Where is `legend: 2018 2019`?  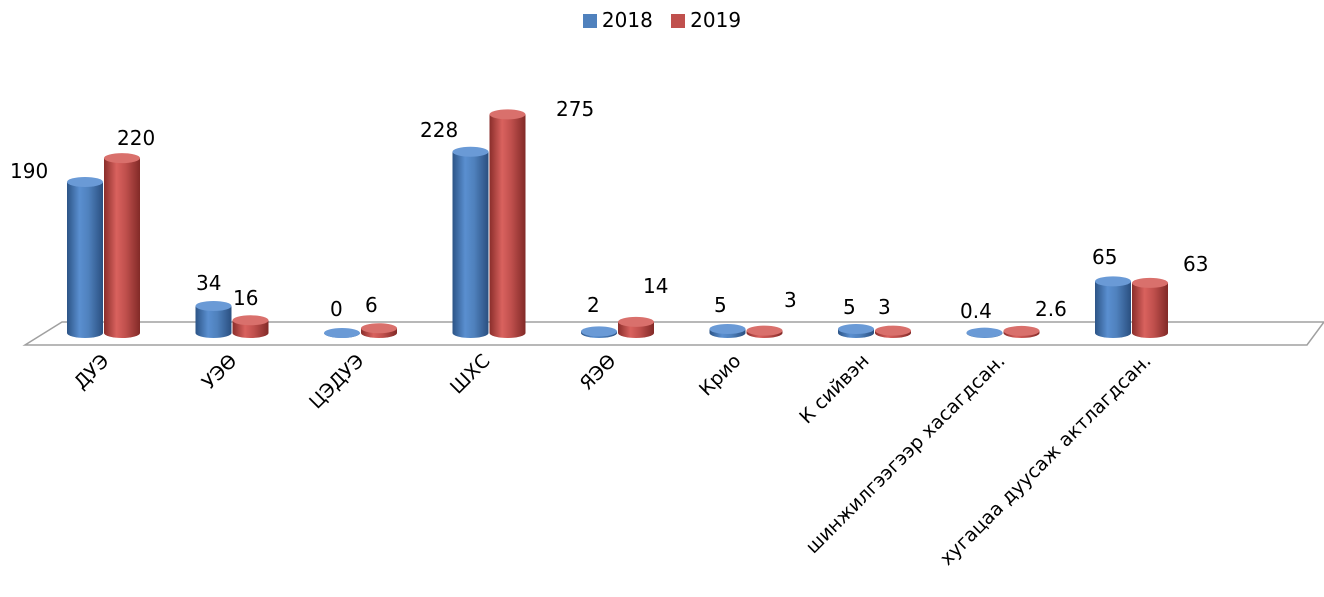
legend: 2018 2019 is located at coordinates (662, 19).